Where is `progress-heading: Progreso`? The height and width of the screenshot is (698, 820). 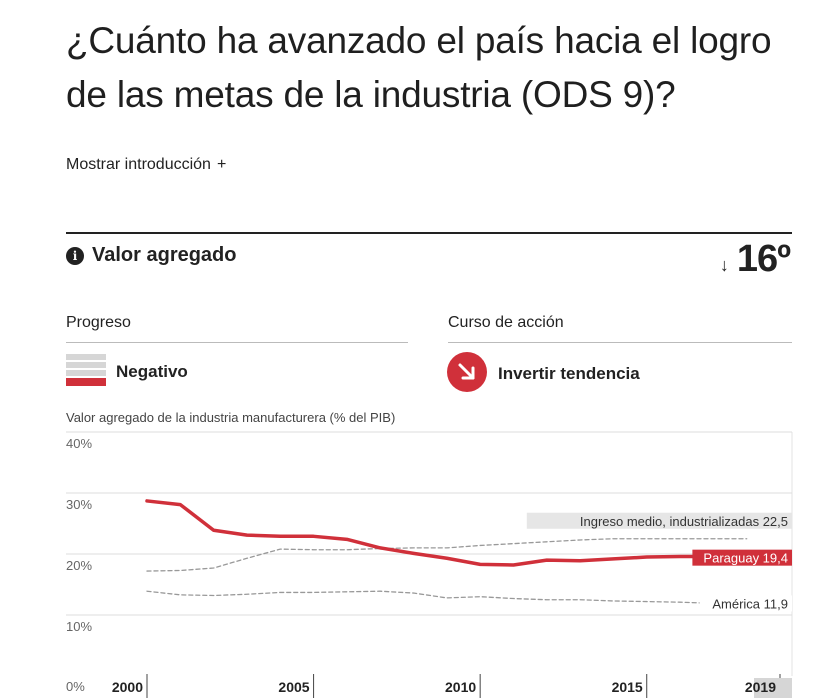
progress-heading: Progreso is located at coordinates (98, 322).